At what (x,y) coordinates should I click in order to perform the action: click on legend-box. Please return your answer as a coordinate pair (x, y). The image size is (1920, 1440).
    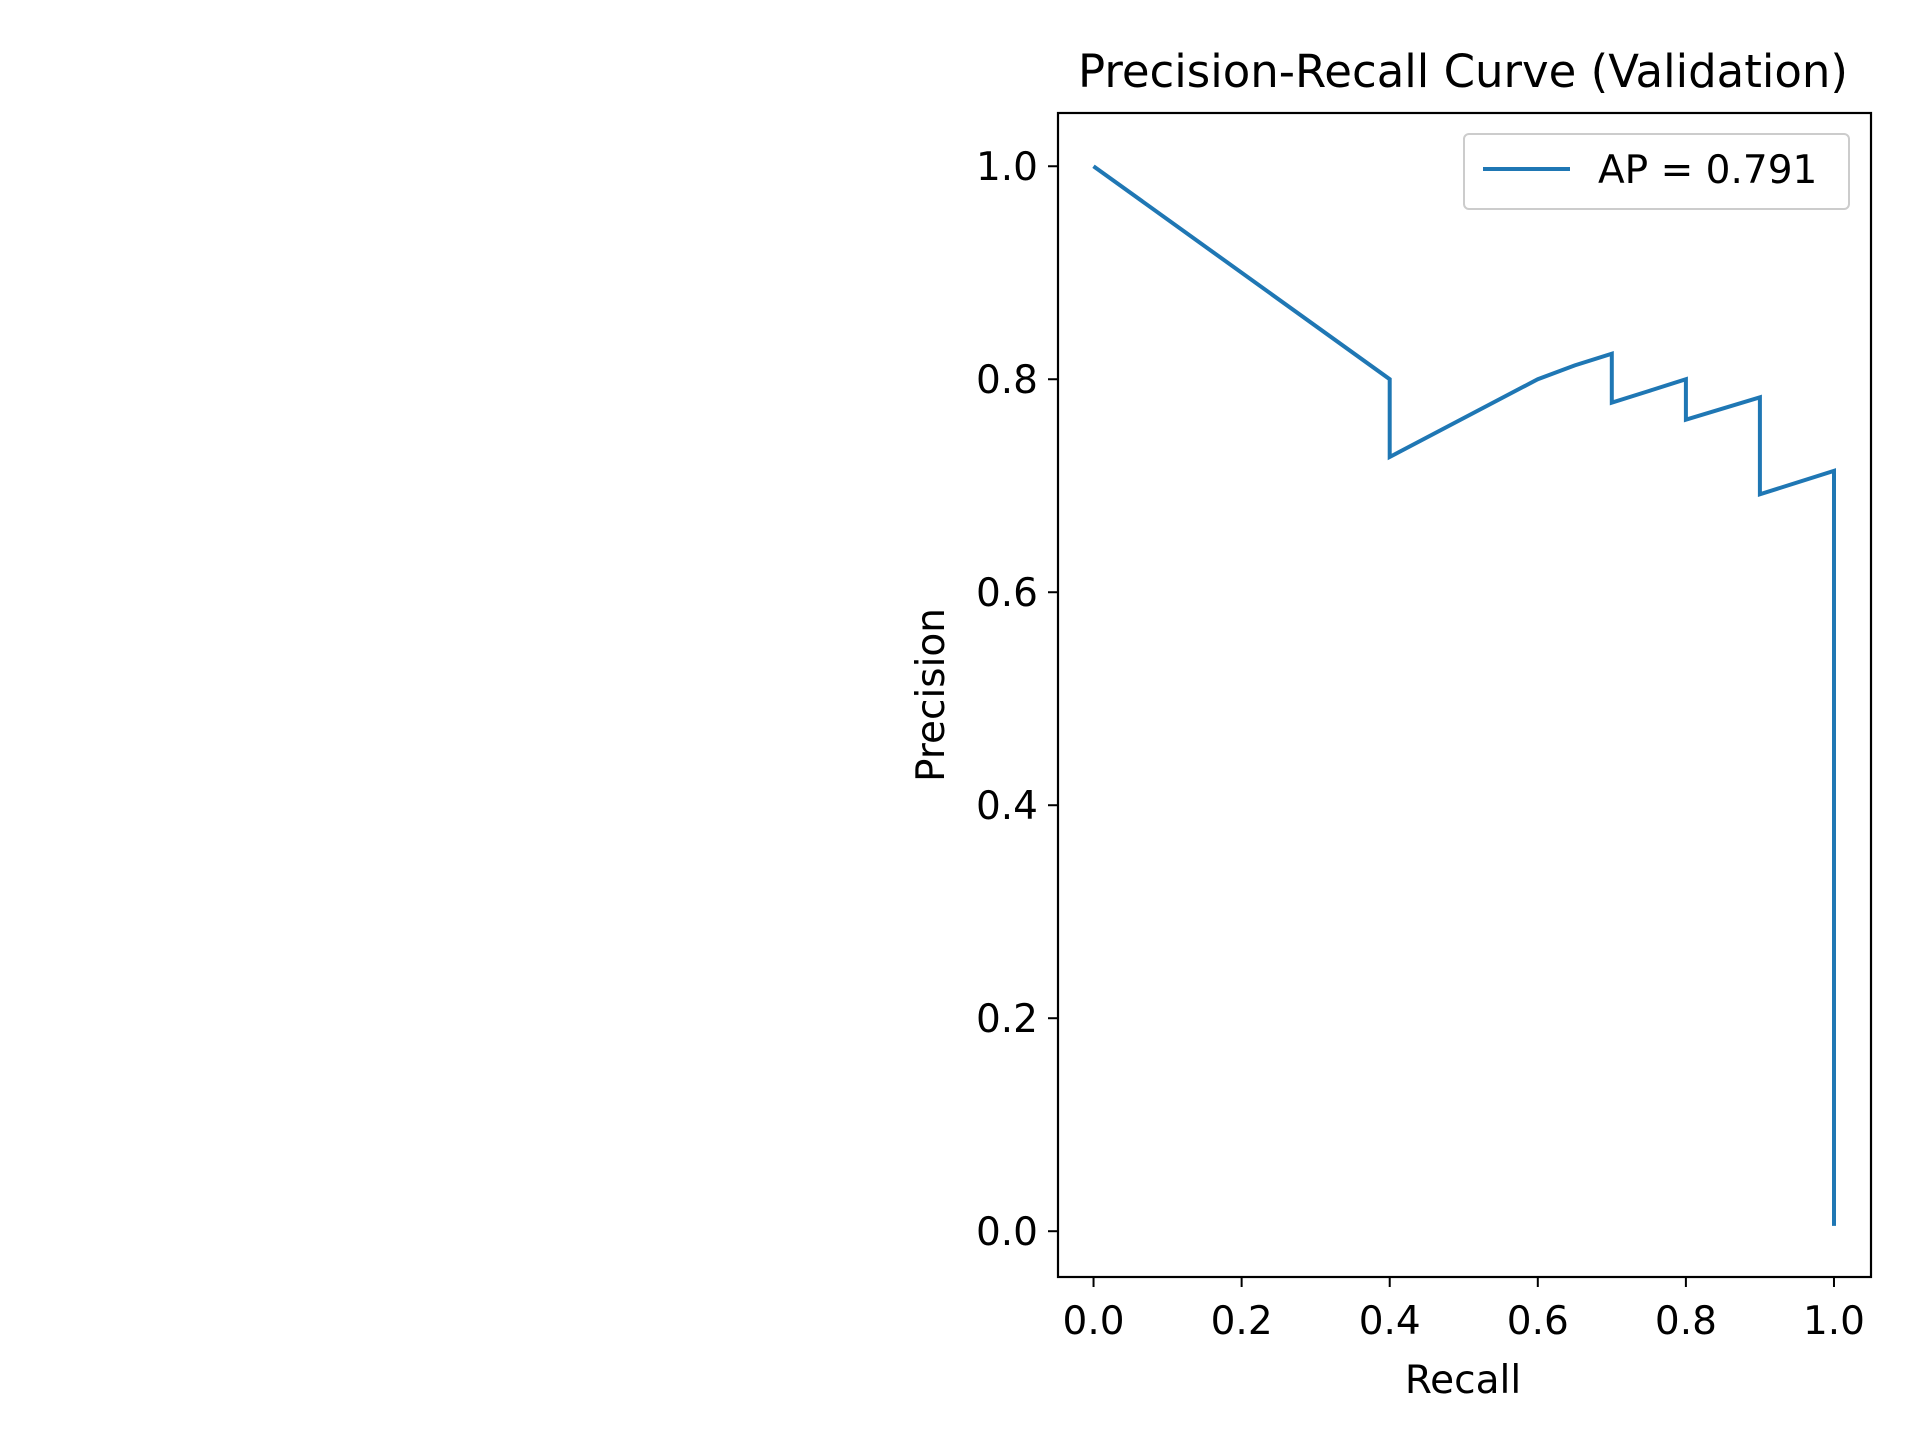
    Looking at the image, I should click on (1656, 171).